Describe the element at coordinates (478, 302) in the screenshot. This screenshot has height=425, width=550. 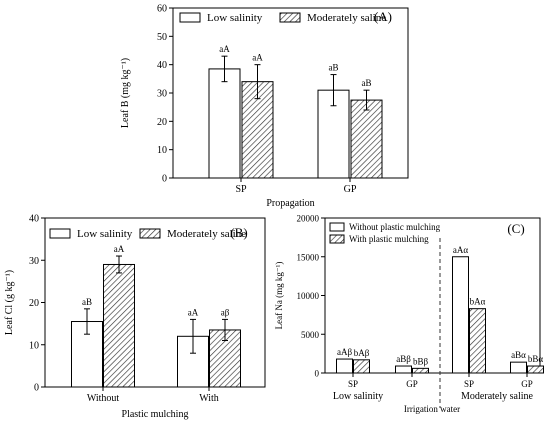
I see `data-label: bAα` at that location.